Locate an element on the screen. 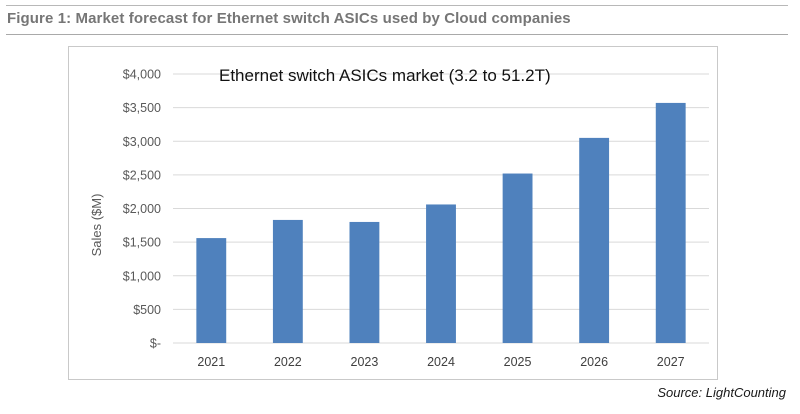 Image resolution: width=800 pixels, height=414 pixels. x-tick-label: 2021 is located at coordinates (211, 362).